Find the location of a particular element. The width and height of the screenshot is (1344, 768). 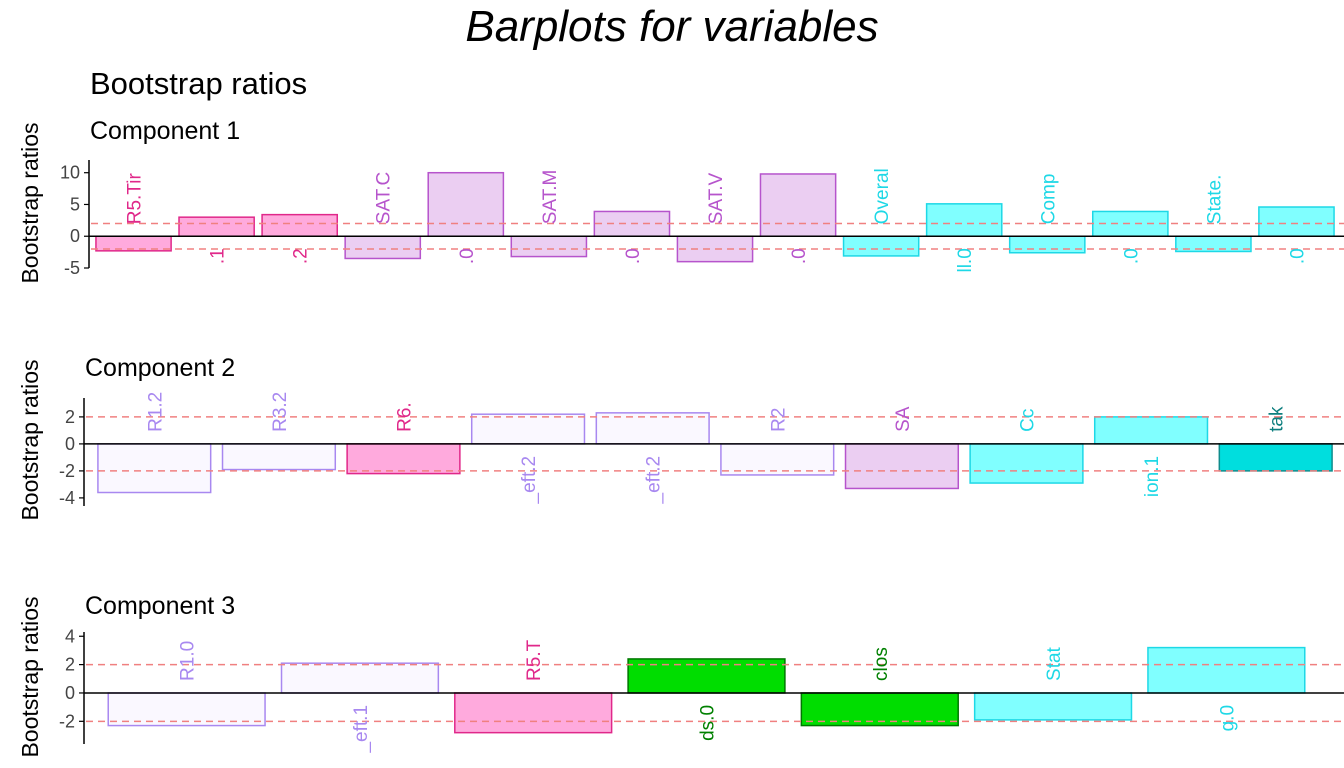

bar-label: tak is located at coordinates (1277, 419).